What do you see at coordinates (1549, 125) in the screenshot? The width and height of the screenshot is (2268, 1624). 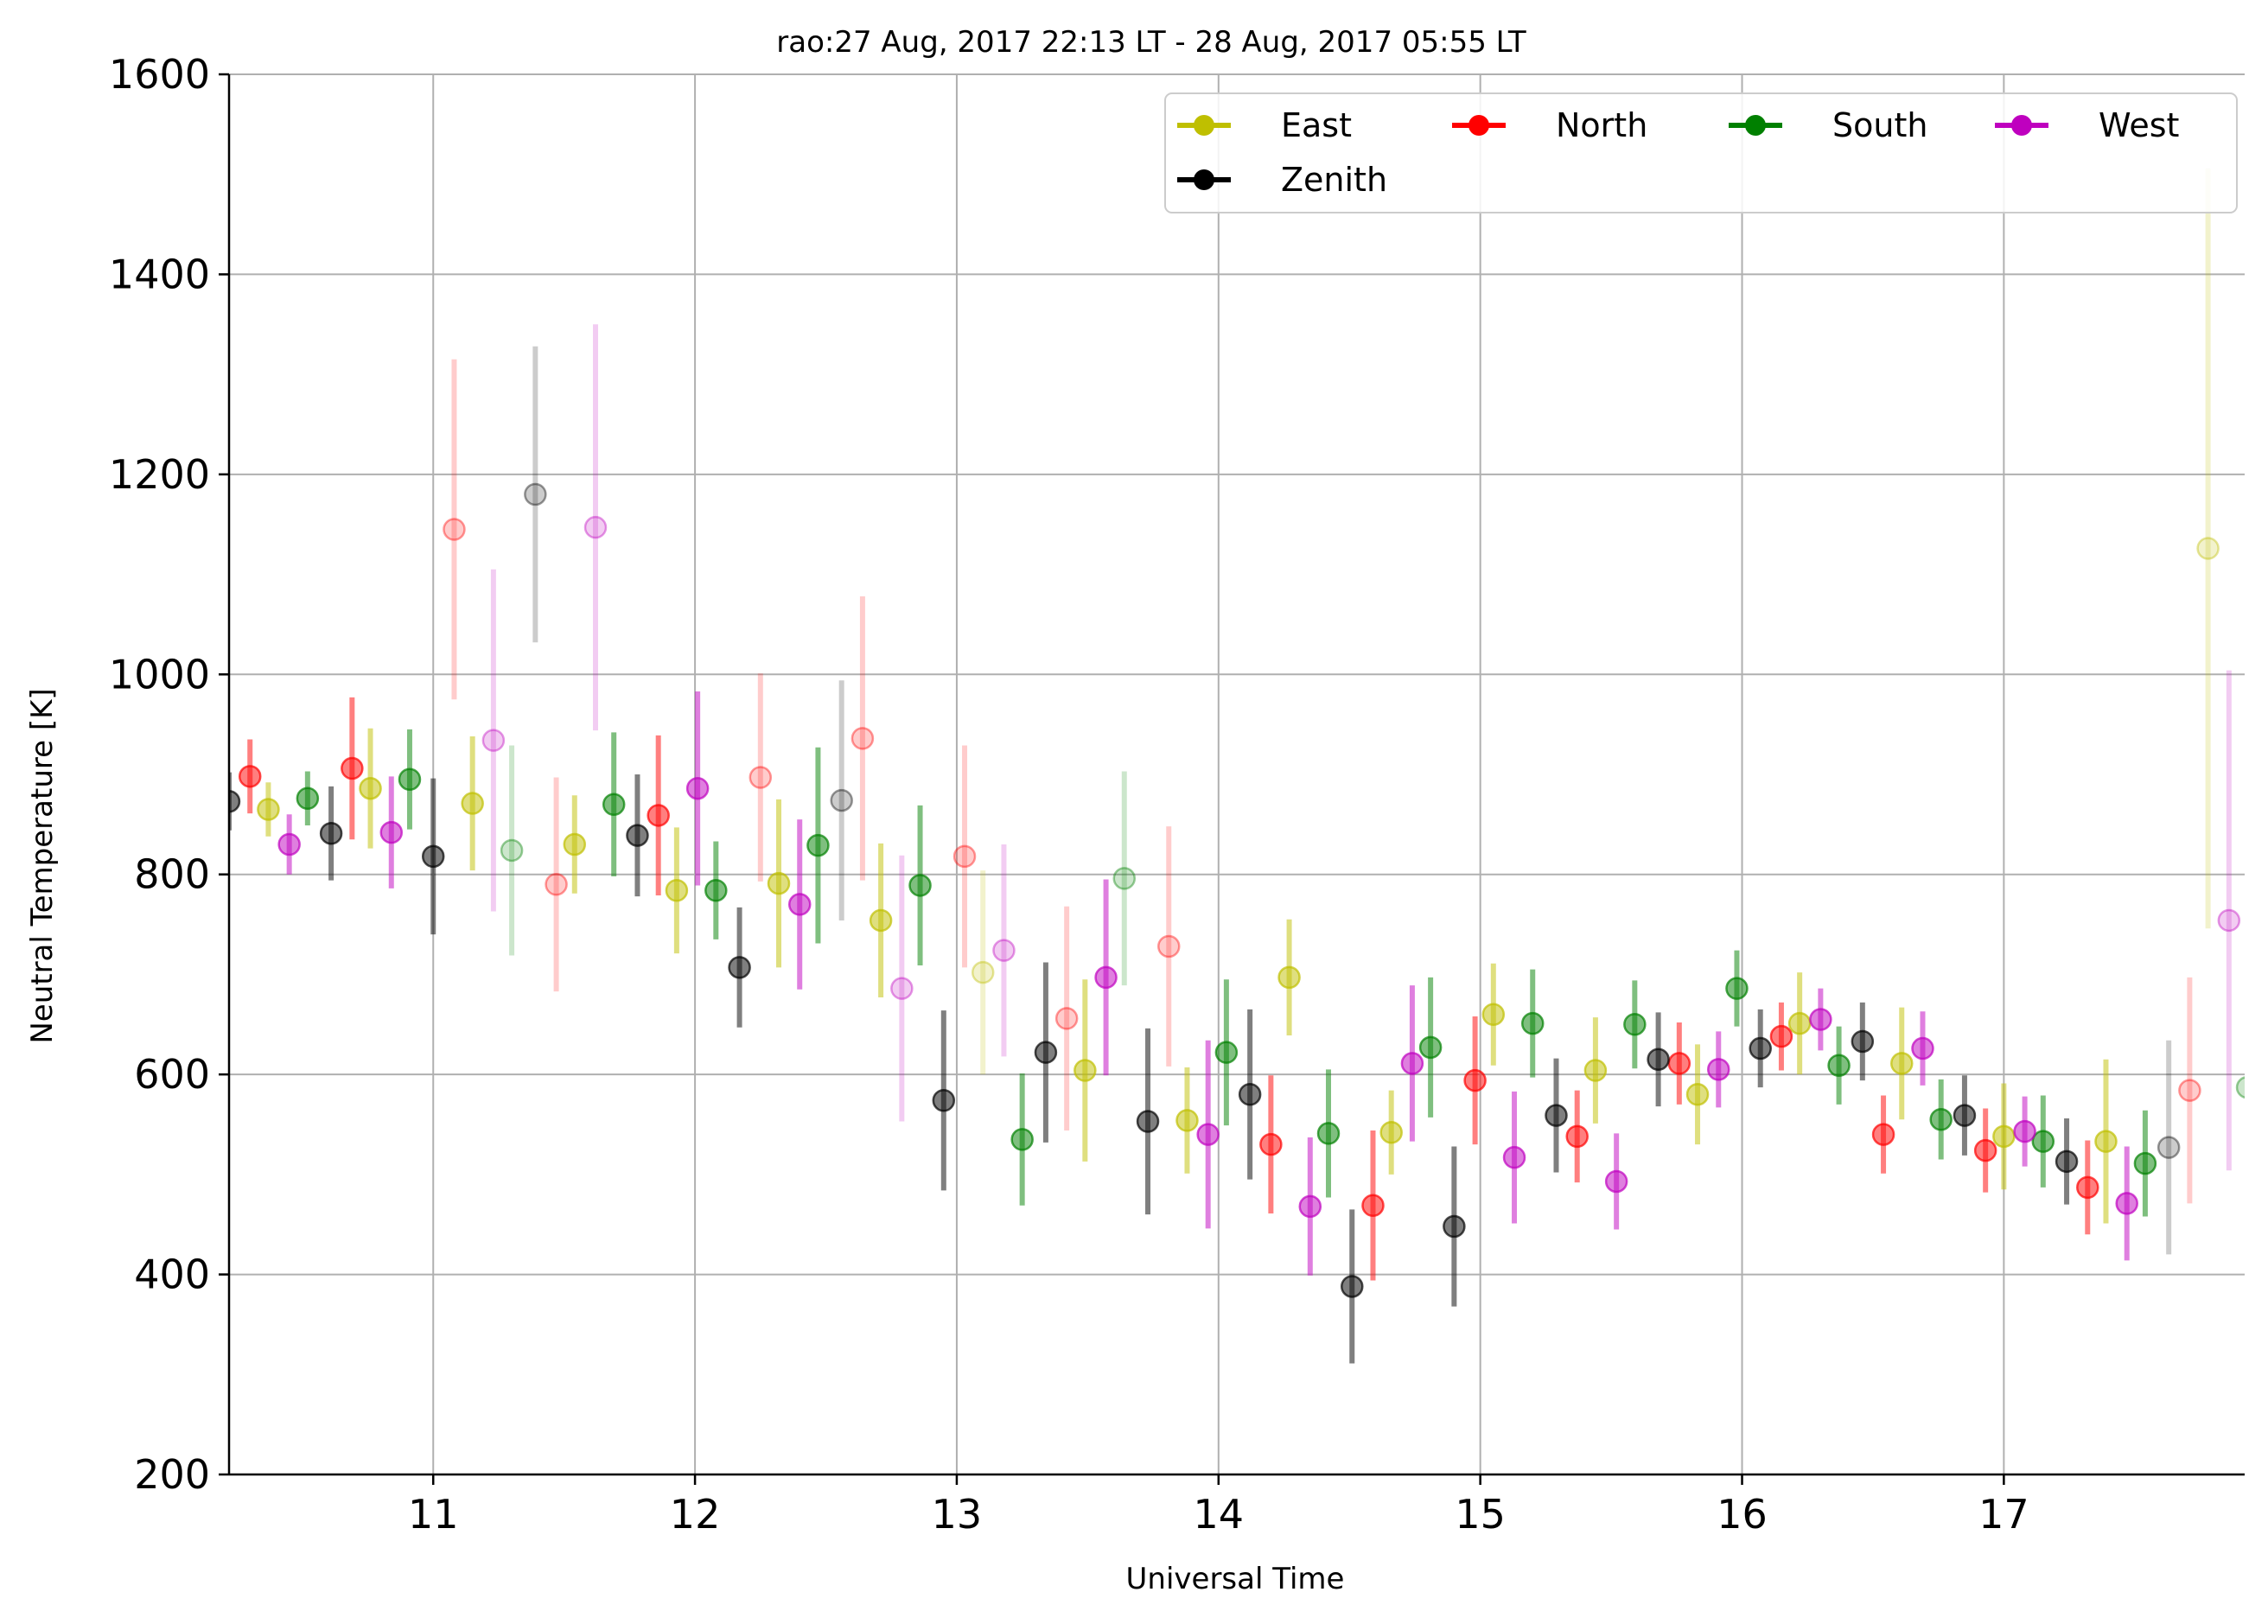 I see `legend-item-north: North` at bounding box center [1549, 125].